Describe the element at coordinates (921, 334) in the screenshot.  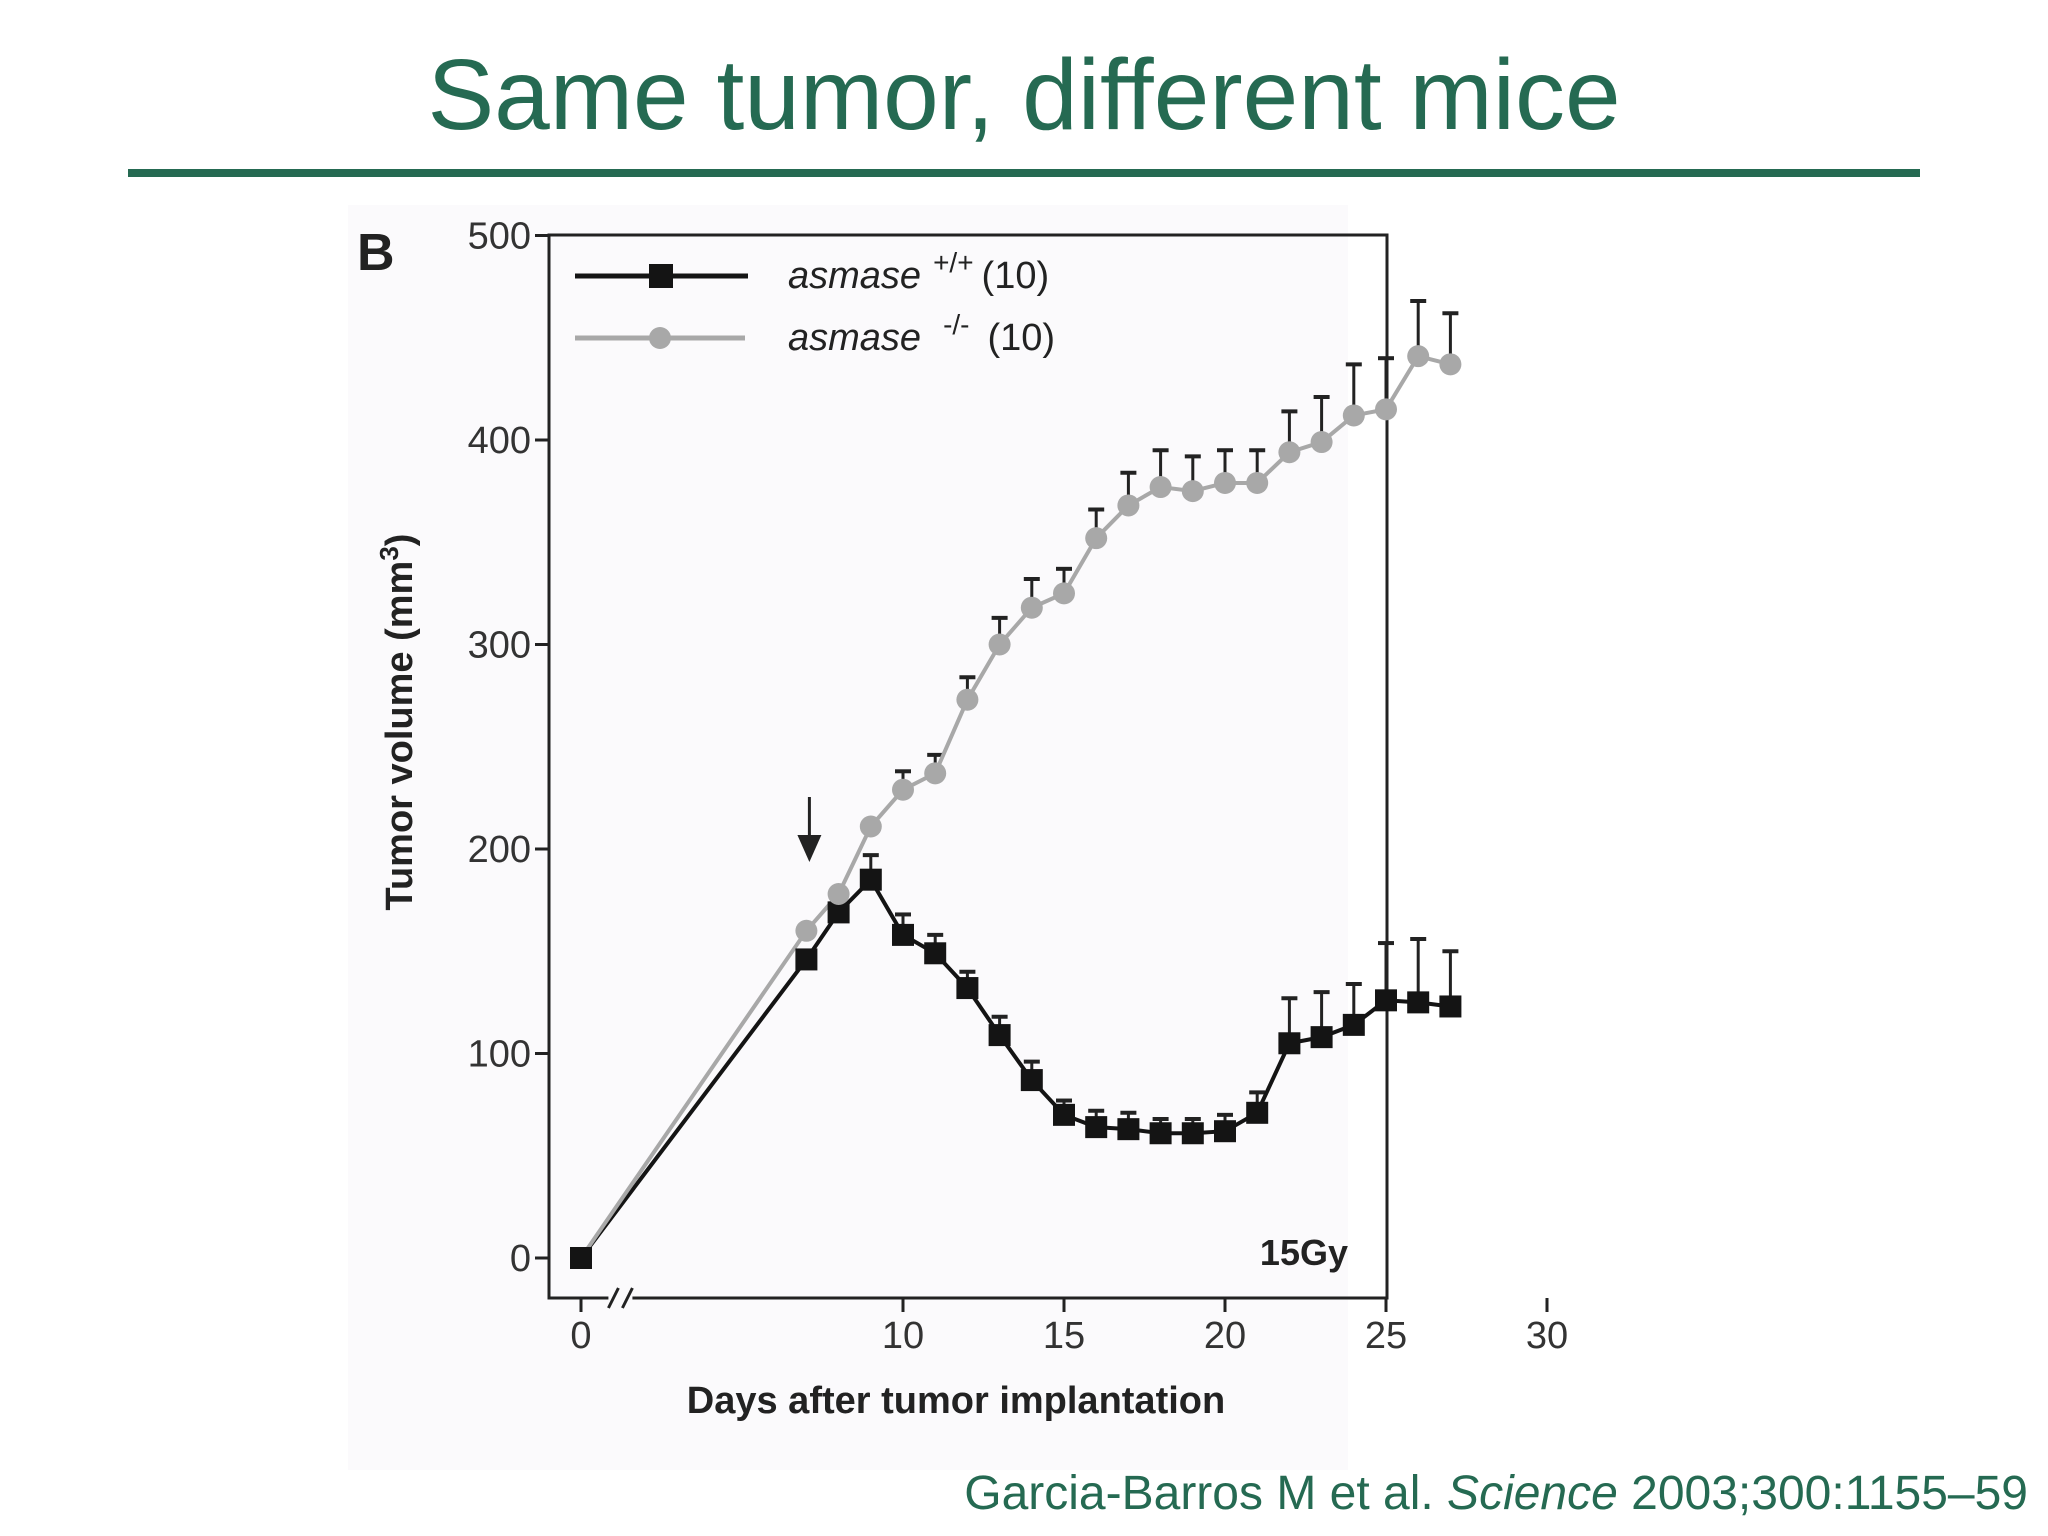
I see `legend-label-knockout: asmase -/- (10)` at that location.